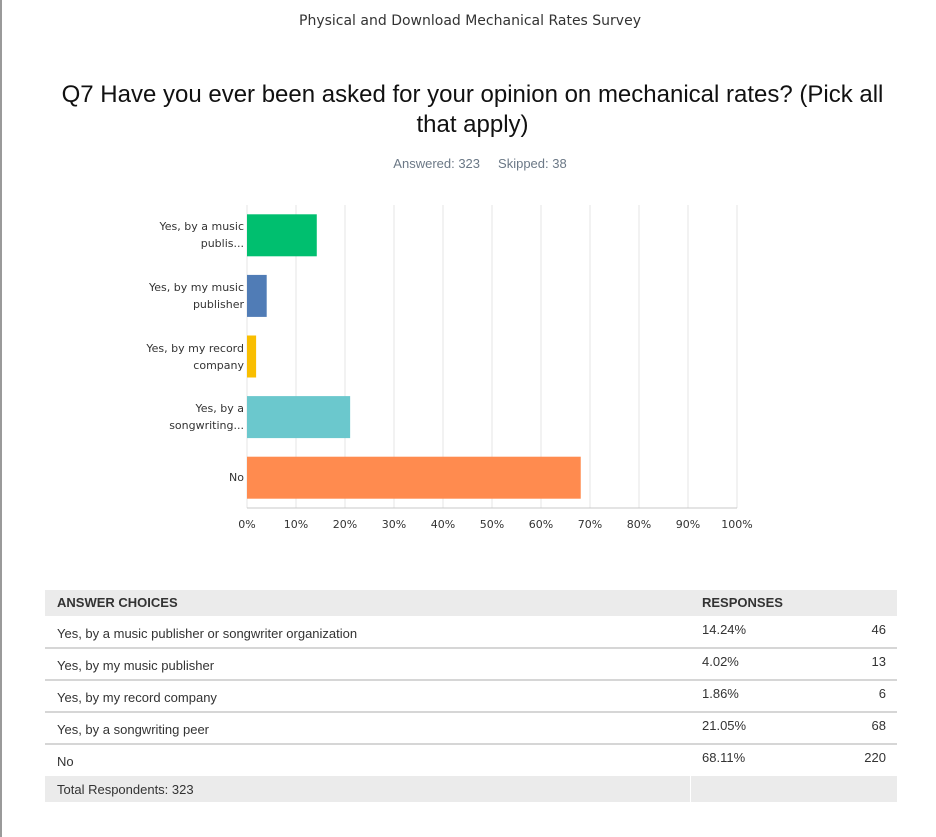 The height and width of the screenshot is (837, 936). I want to click on x-tick-label: 70%, so click(590, 524).